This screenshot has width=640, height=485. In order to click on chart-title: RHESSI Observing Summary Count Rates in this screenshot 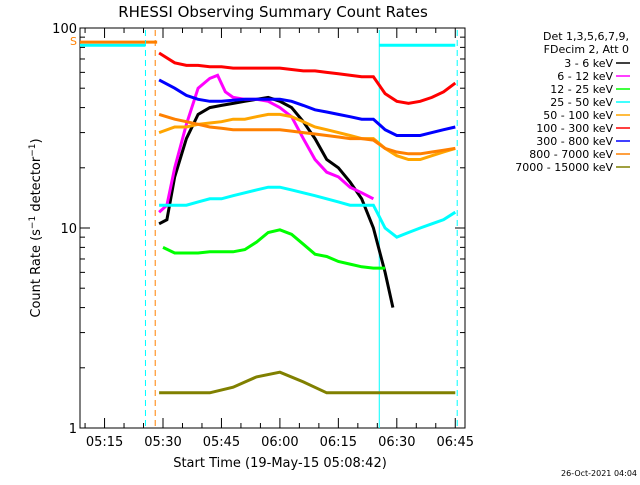, I will do `click(273, 12)`.